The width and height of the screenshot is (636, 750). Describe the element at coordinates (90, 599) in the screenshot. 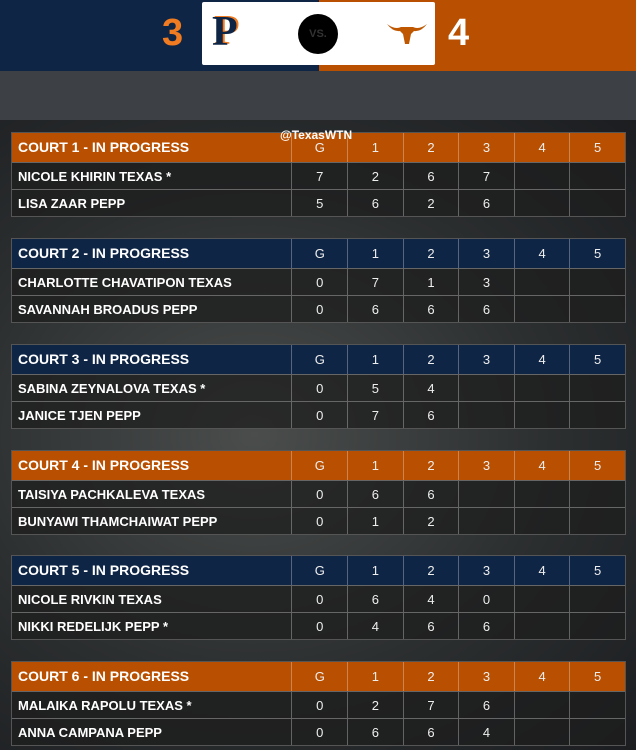

I see `player-name: NICOLE RIVKIN TEXAS` at that location.